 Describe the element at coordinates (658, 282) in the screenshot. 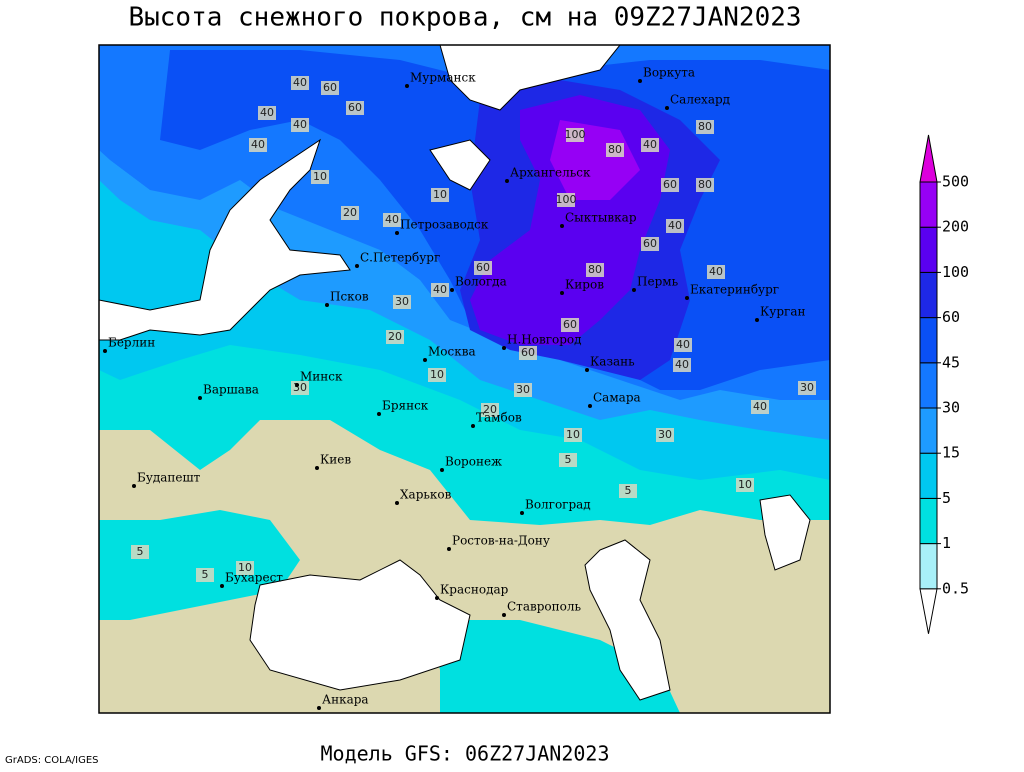

I see `city-label: Пермь` at that location.